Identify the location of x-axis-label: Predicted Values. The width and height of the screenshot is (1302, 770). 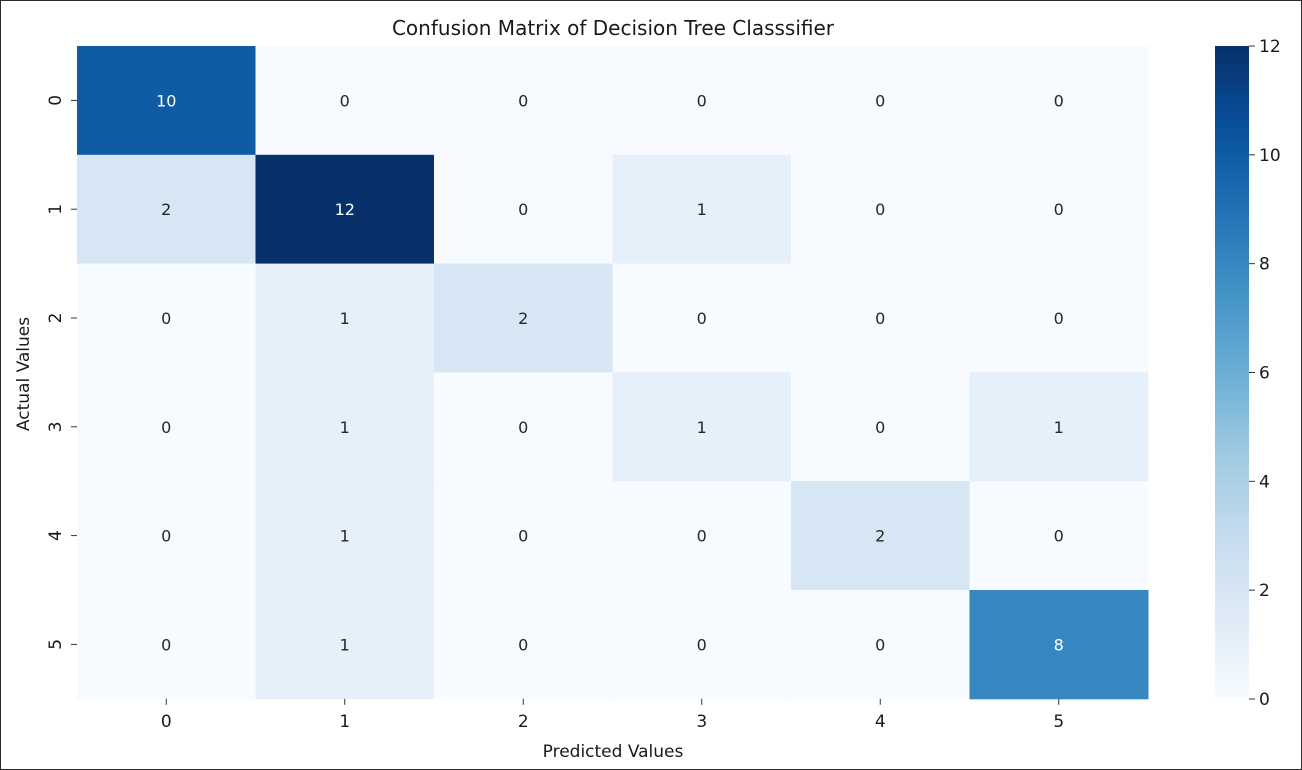
(613, 752).